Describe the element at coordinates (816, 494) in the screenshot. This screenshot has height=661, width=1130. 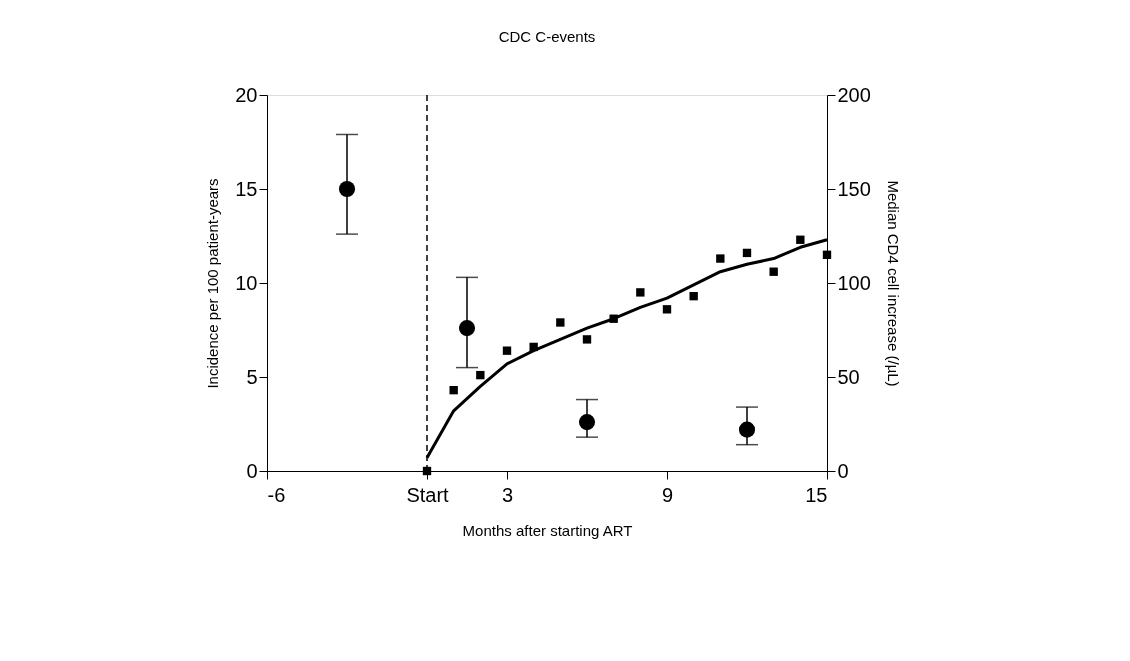
I see `x-tick-label: 15` at that location.